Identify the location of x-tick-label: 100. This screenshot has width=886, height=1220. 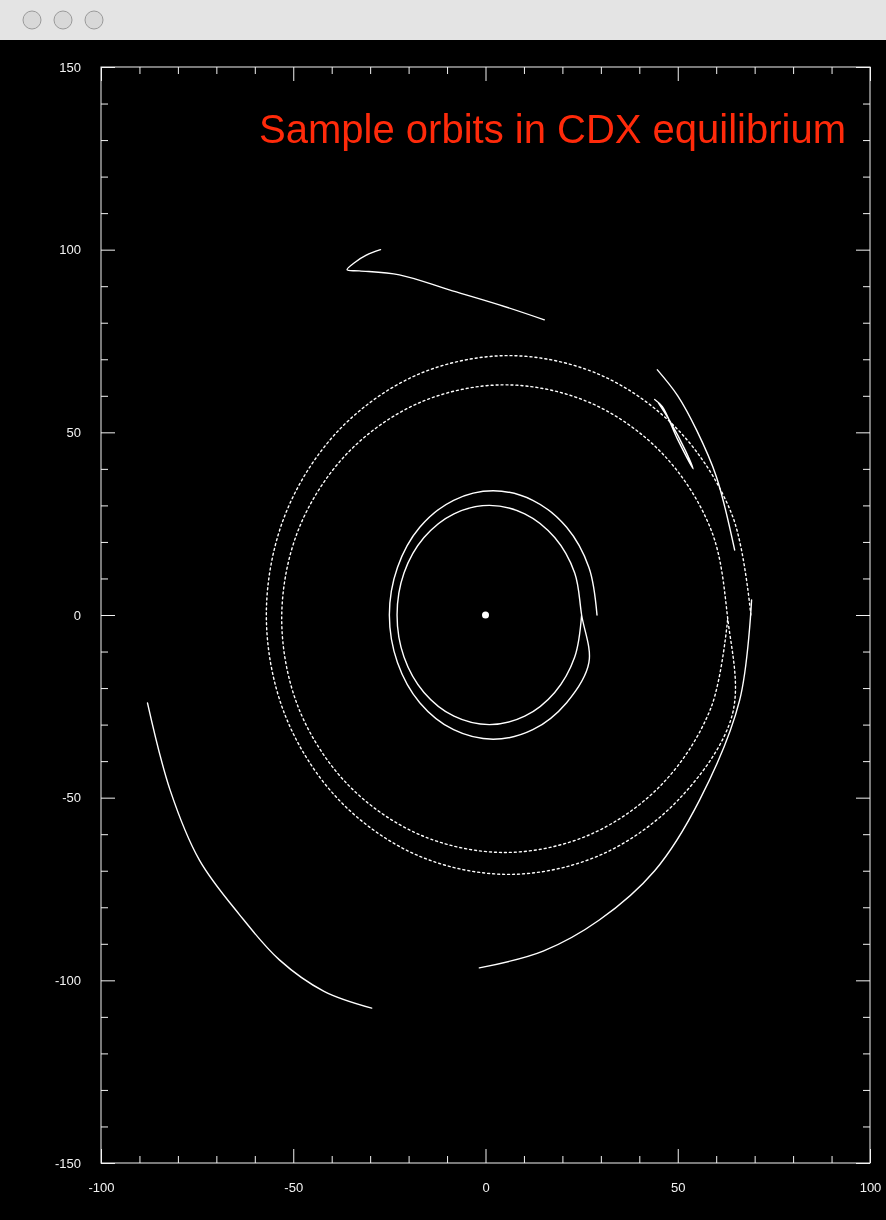
(870, 1188).